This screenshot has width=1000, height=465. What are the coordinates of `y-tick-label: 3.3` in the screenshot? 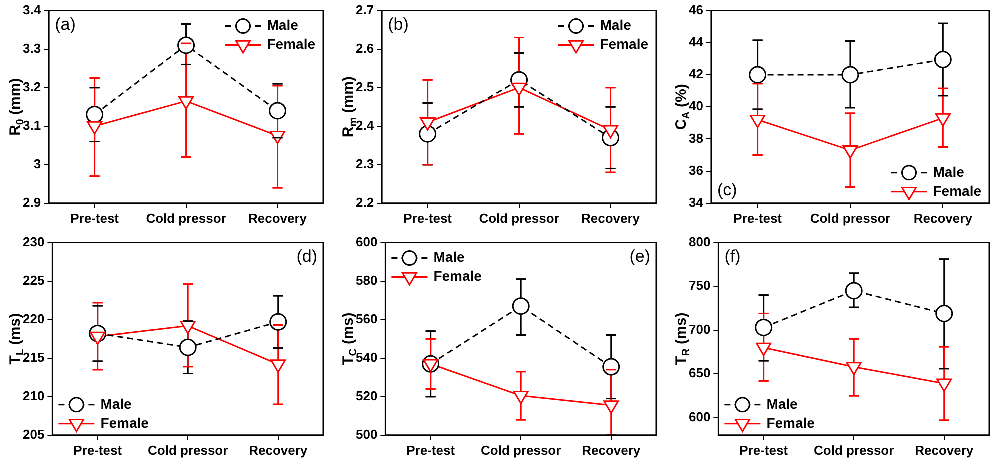 It's located at (32, 48).